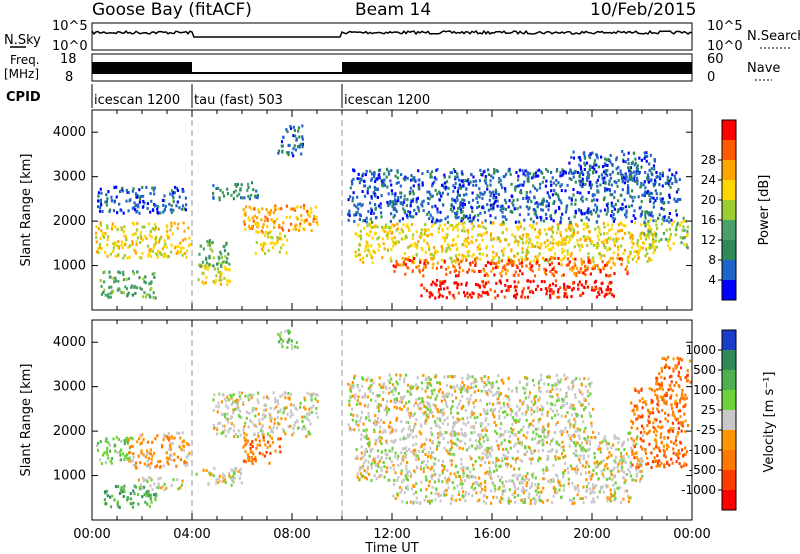 The image size is (800, 554). I want to click on colorbar-tick-label: 16, so click(708, 220).